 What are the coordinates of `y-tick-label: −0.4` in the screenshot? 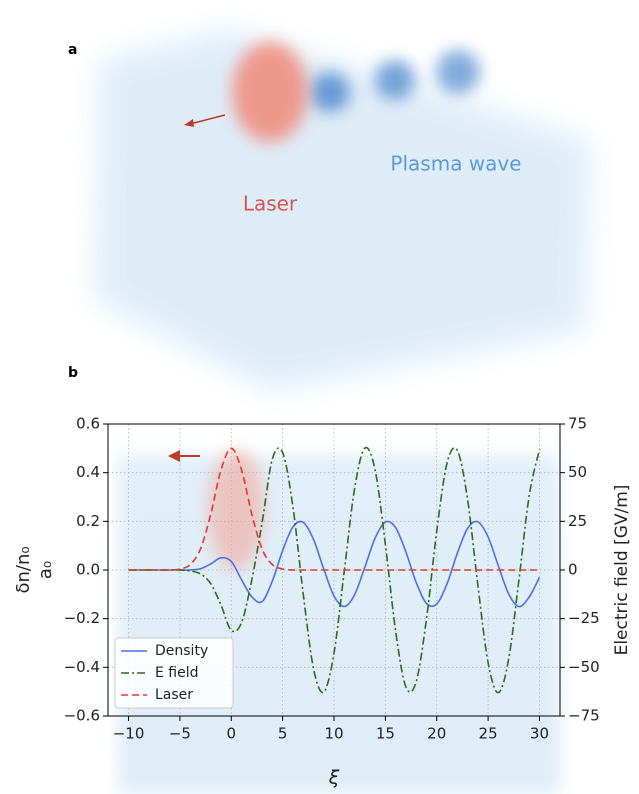 It's located at (82, 667).